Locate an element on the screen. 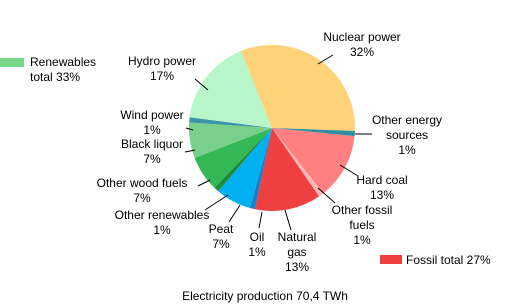  slice-label: Natural gas 13% is located at coordinates (297, 252).